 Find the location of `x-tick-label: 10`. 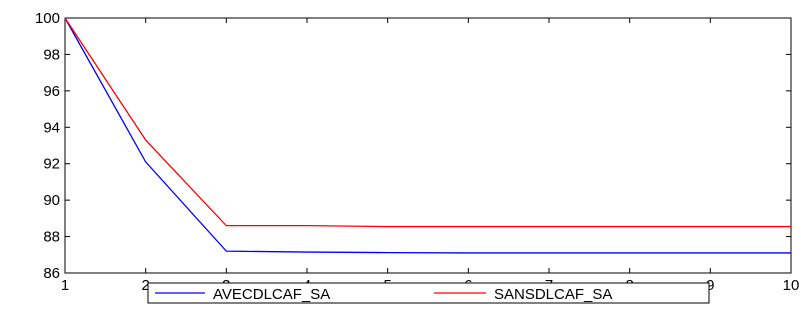

x-tick-label: 10 is located at coordinates (791, 285).